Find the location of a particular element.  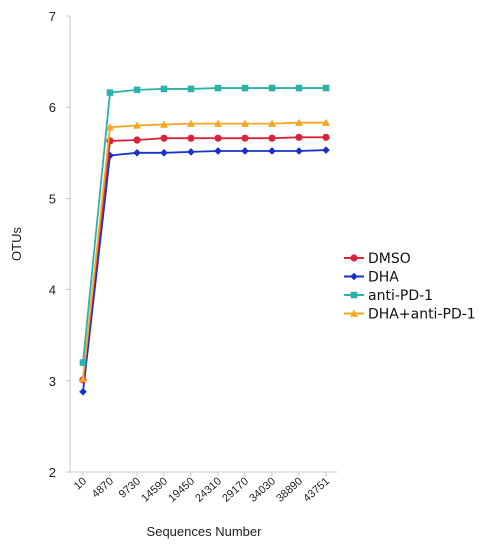

x-axis-title: Sequences Number is located at coordinates (205, 531).